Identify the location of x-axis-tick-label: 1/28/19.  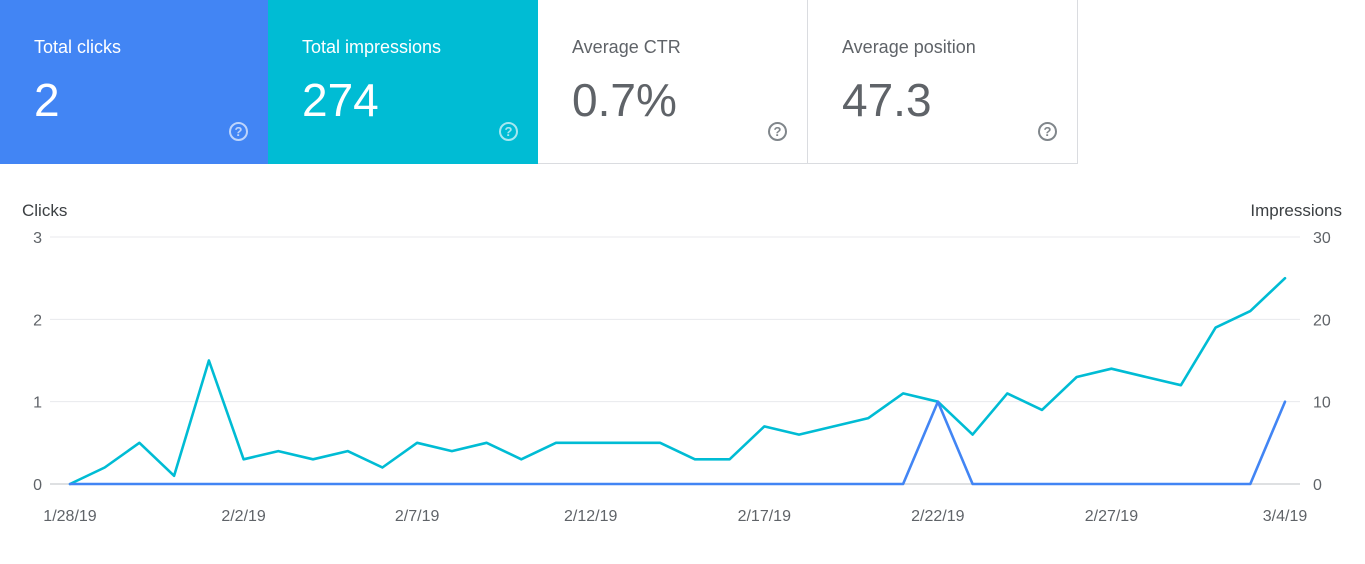
(69, 516).